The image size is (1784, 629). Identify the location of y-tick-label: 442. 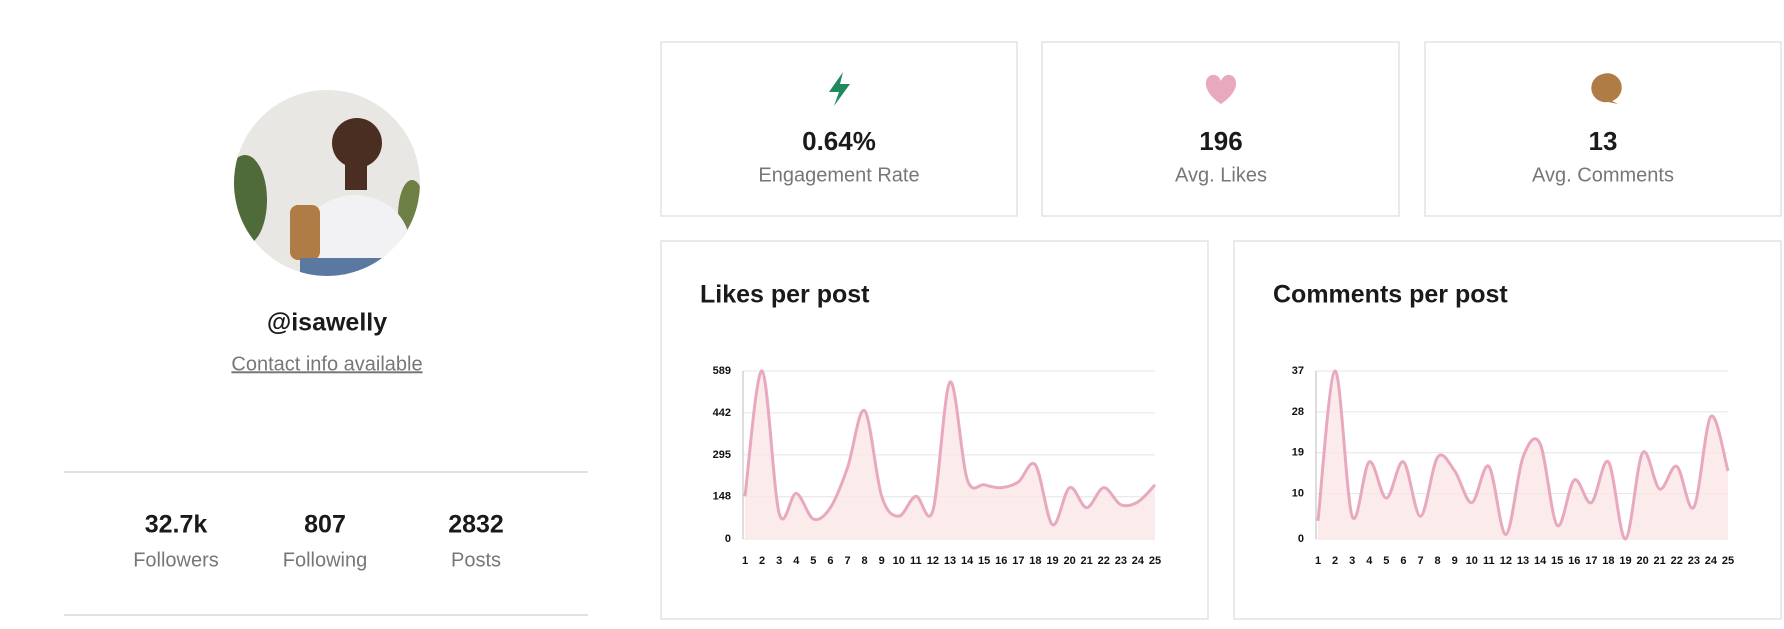
(722, 413).